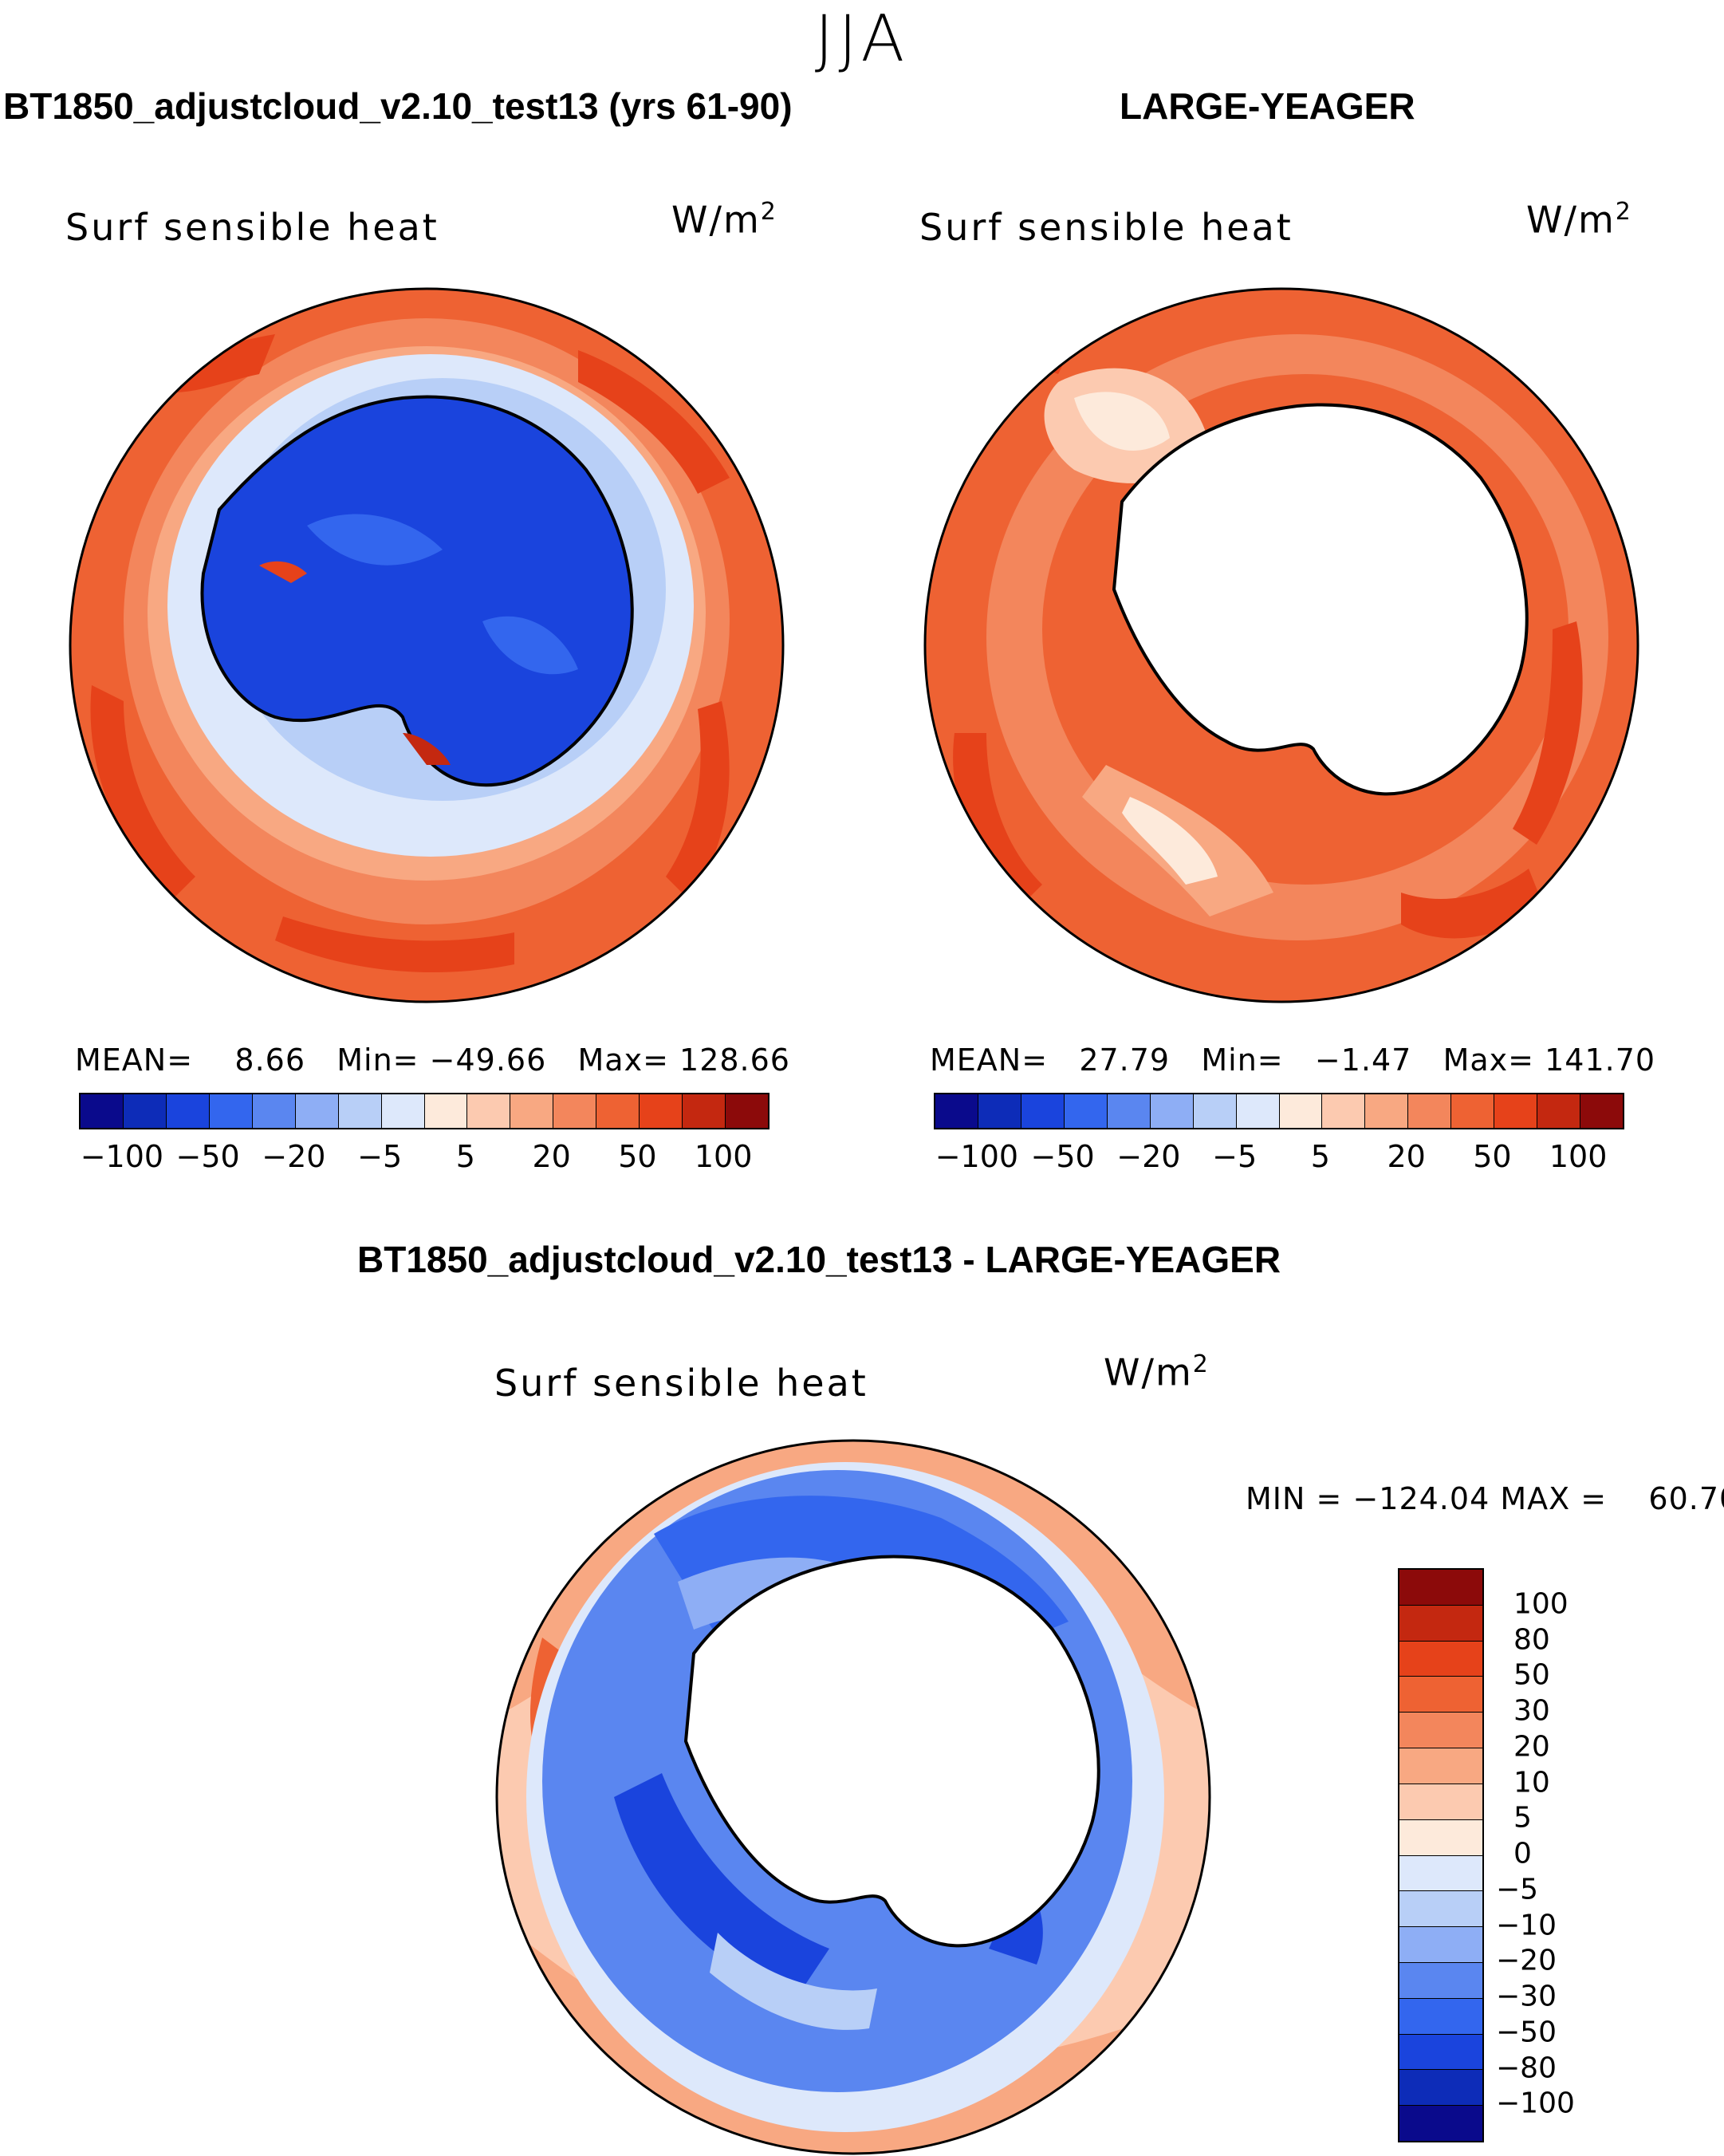 The image size is (1724, 2156). Describe the element at coordinates (1526, 1925) in the screenshot. I see `colorbar-tick-label: −10` at that location.